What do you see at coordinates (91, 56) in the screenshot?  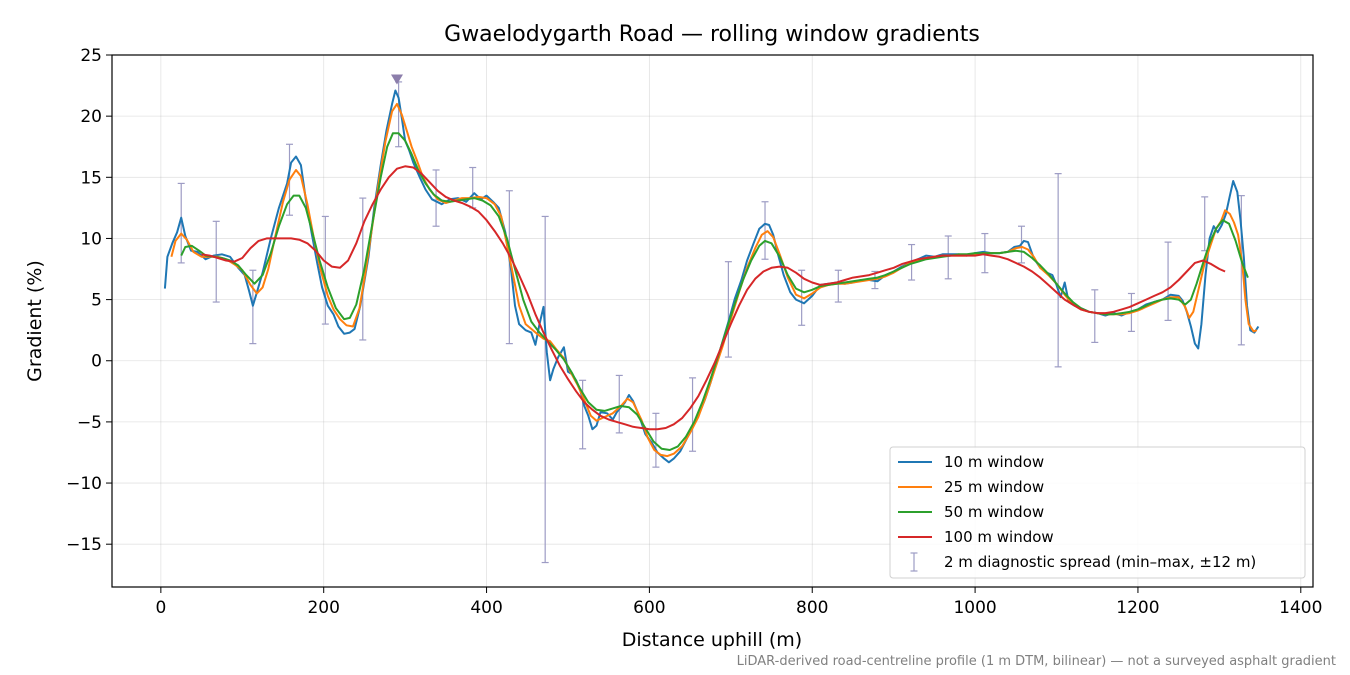 I see `y-tick-label: 25` at bounding box center [91, 56].